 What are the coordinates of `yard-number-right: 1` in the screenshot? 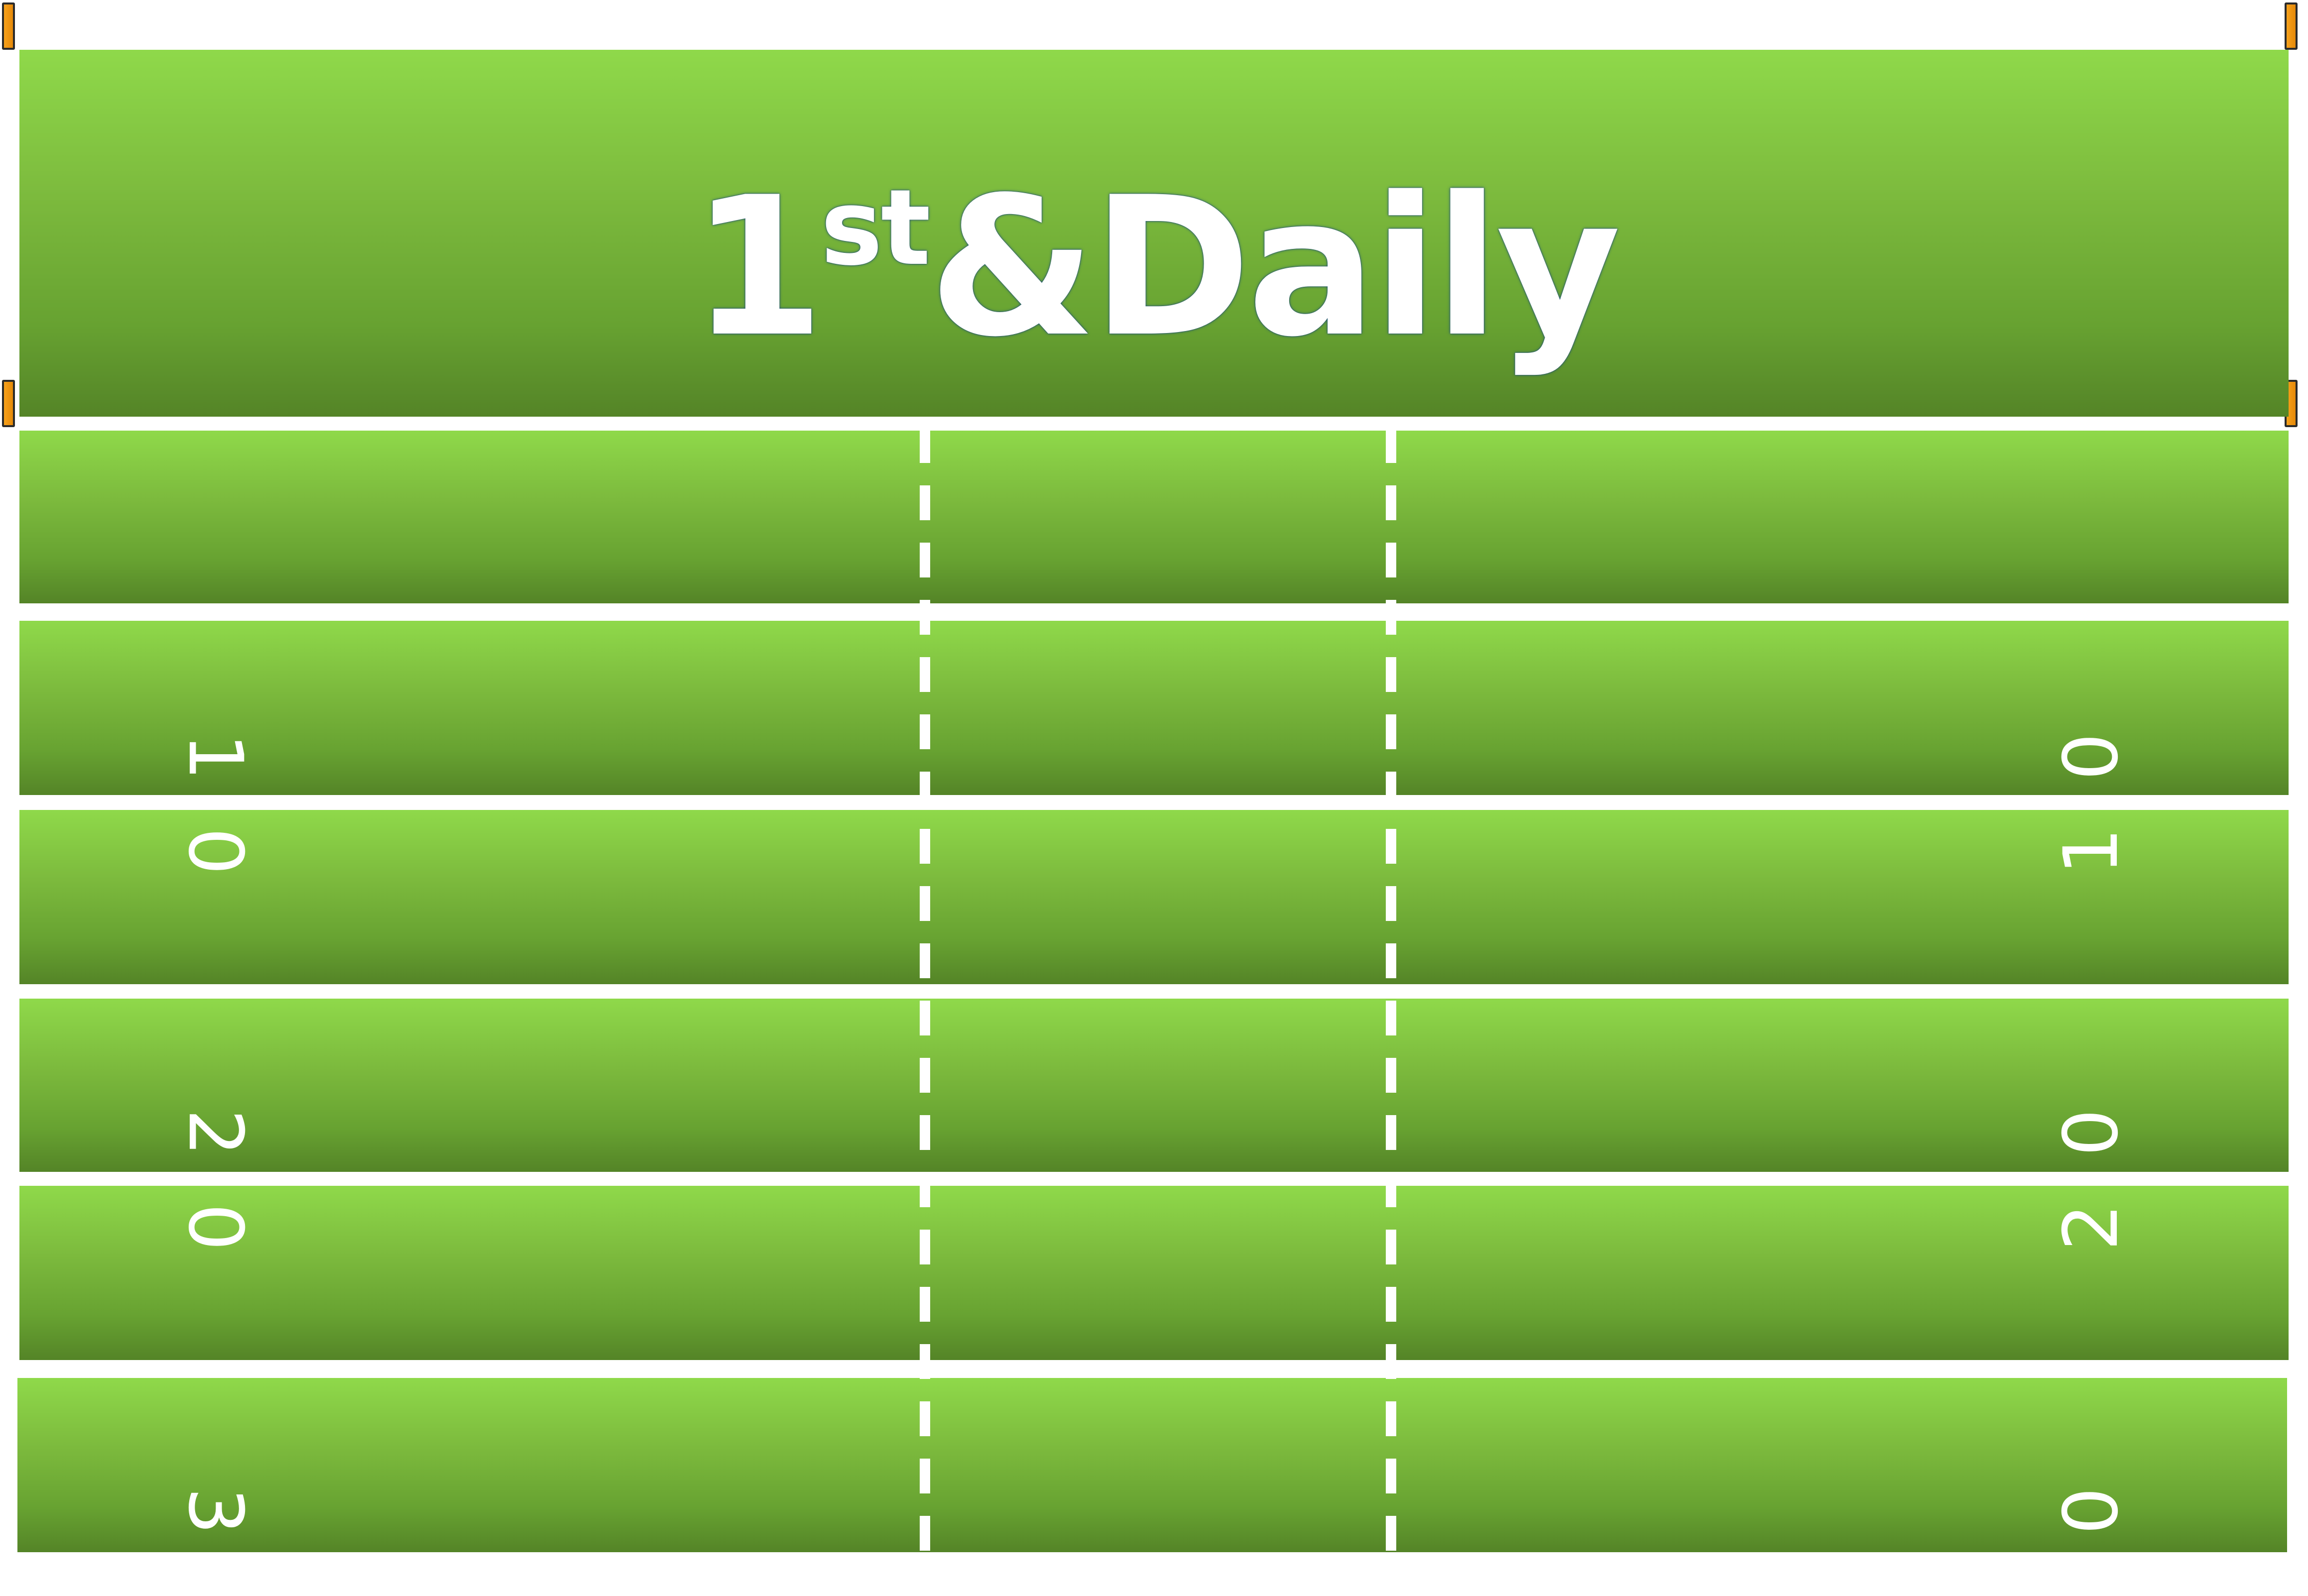 It's located at (2091, 851).